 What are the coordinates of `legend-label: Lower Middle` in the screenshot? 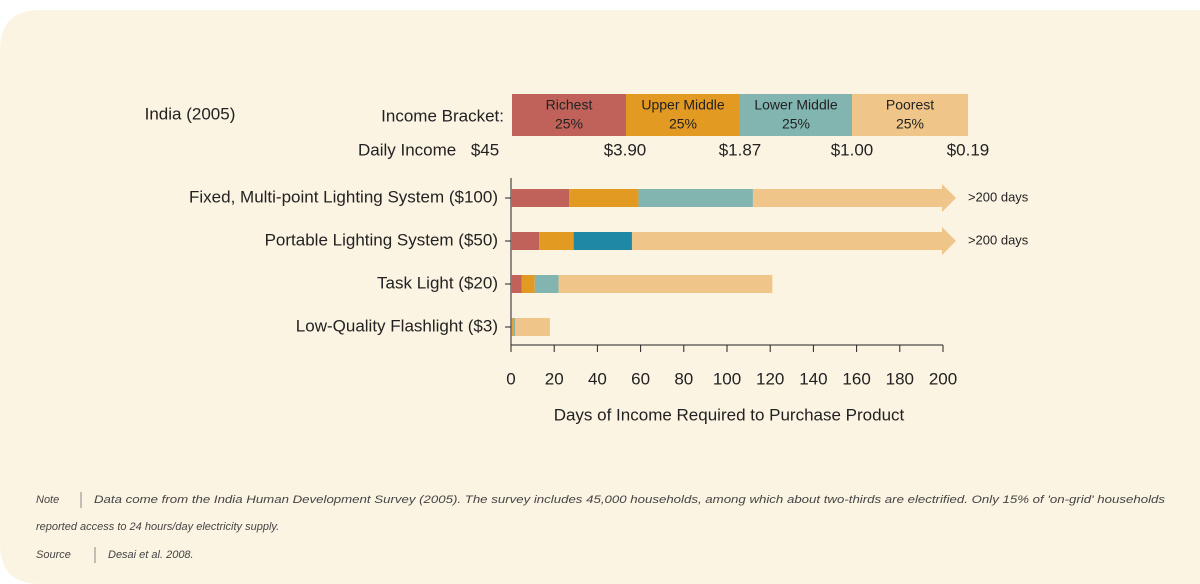 It's located at (795, 105).